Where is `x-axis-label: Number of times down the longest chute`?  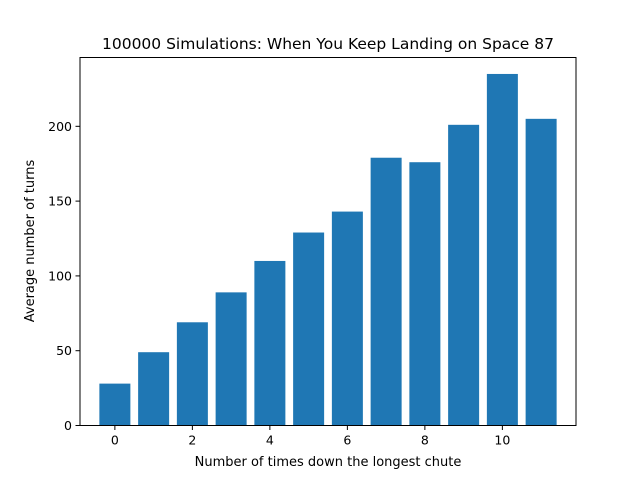
x-axis-label: Number of times down the longest chute is located at coordinates (328, 462).